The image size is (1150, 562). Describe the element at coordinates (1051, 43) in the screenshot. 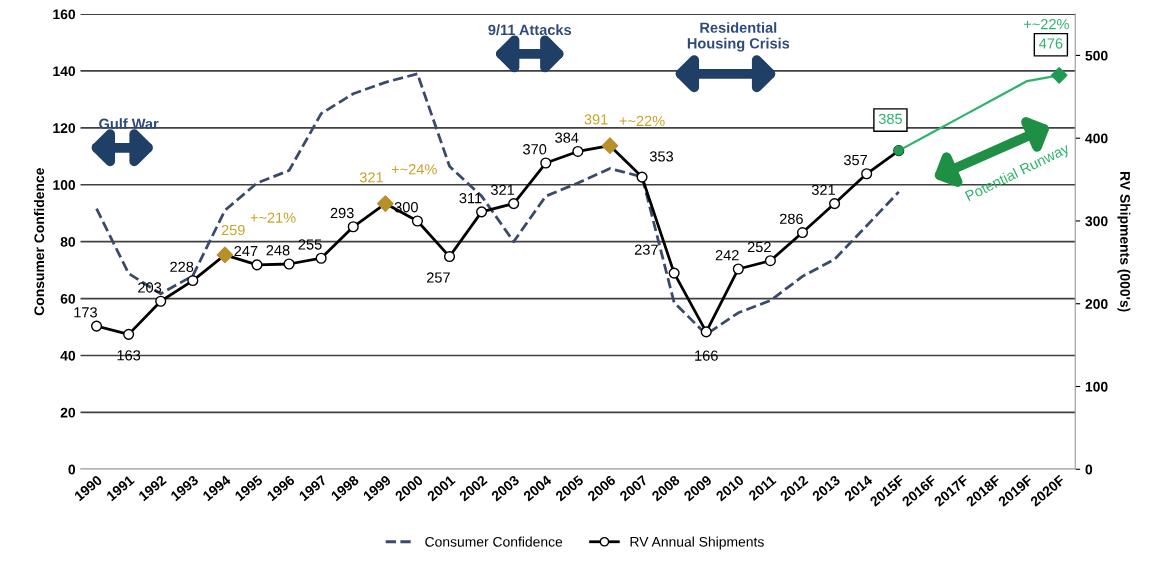

I see `data-label: 476` at that location.